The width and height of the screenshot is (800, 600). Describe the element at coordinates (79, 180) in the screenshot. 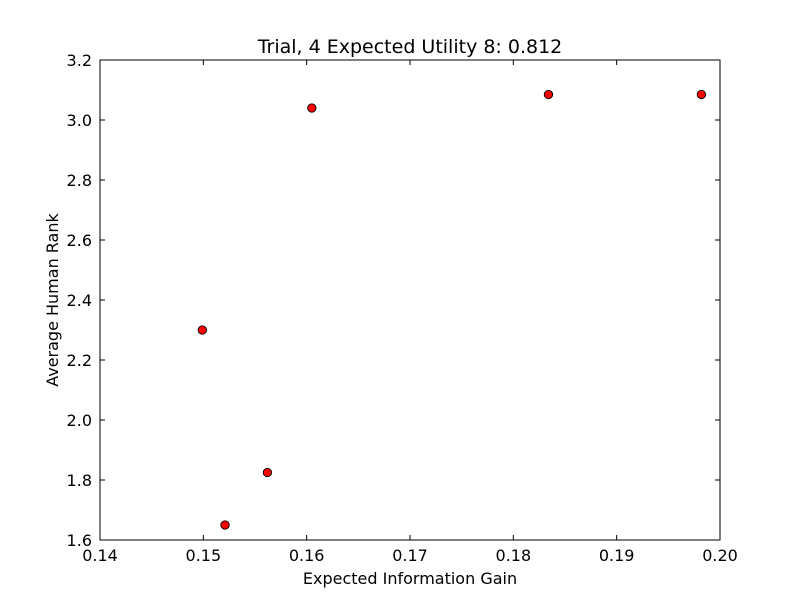

I see `y-tick-label: 2.8` at that location.